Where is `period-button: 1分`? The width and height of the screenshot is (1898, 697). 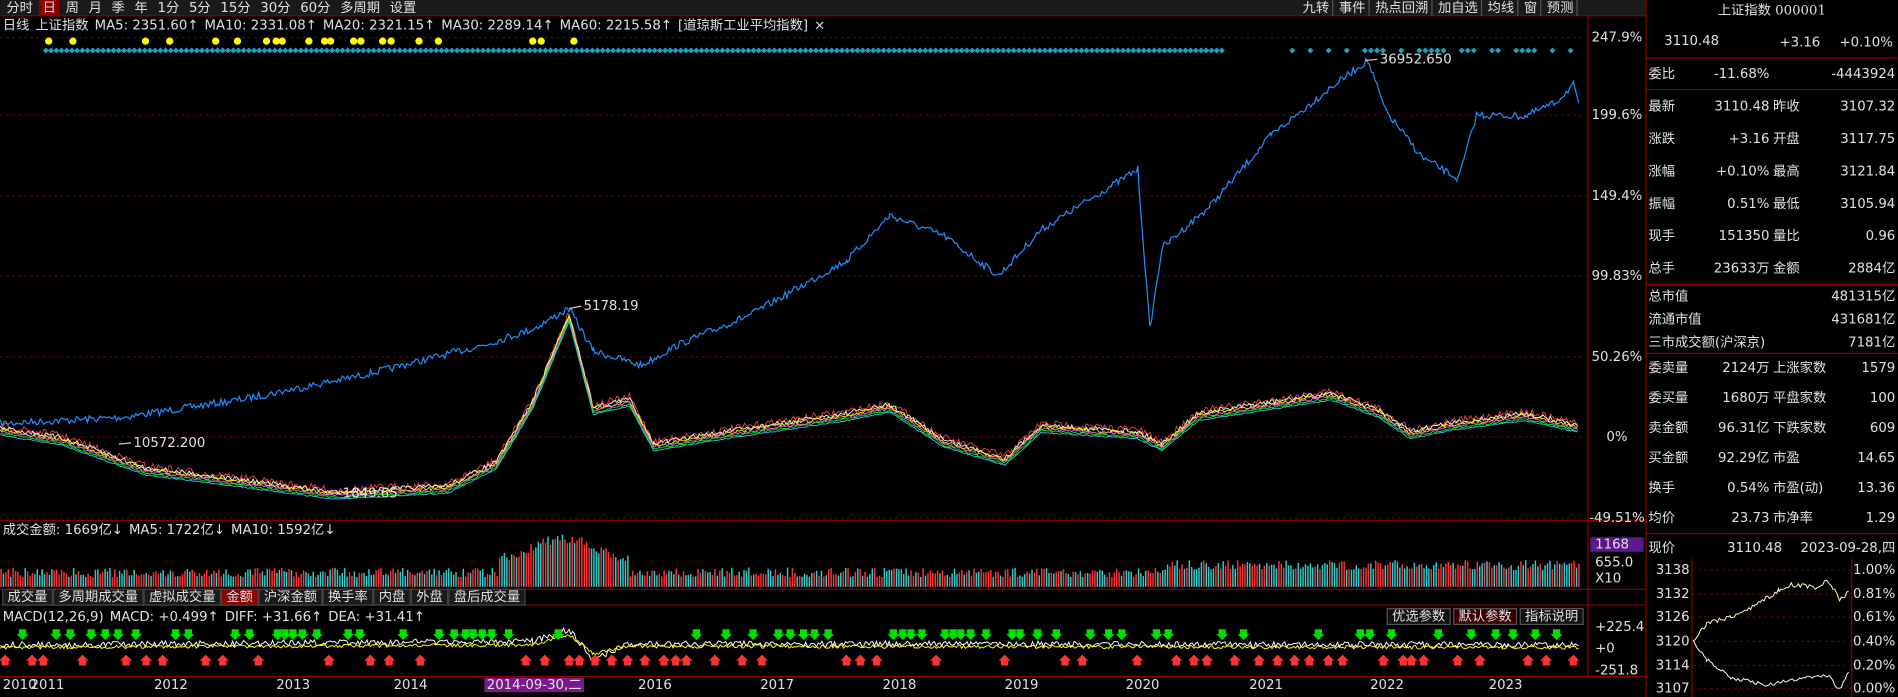 period-button: 1分 is located at coordinates (169, 8).